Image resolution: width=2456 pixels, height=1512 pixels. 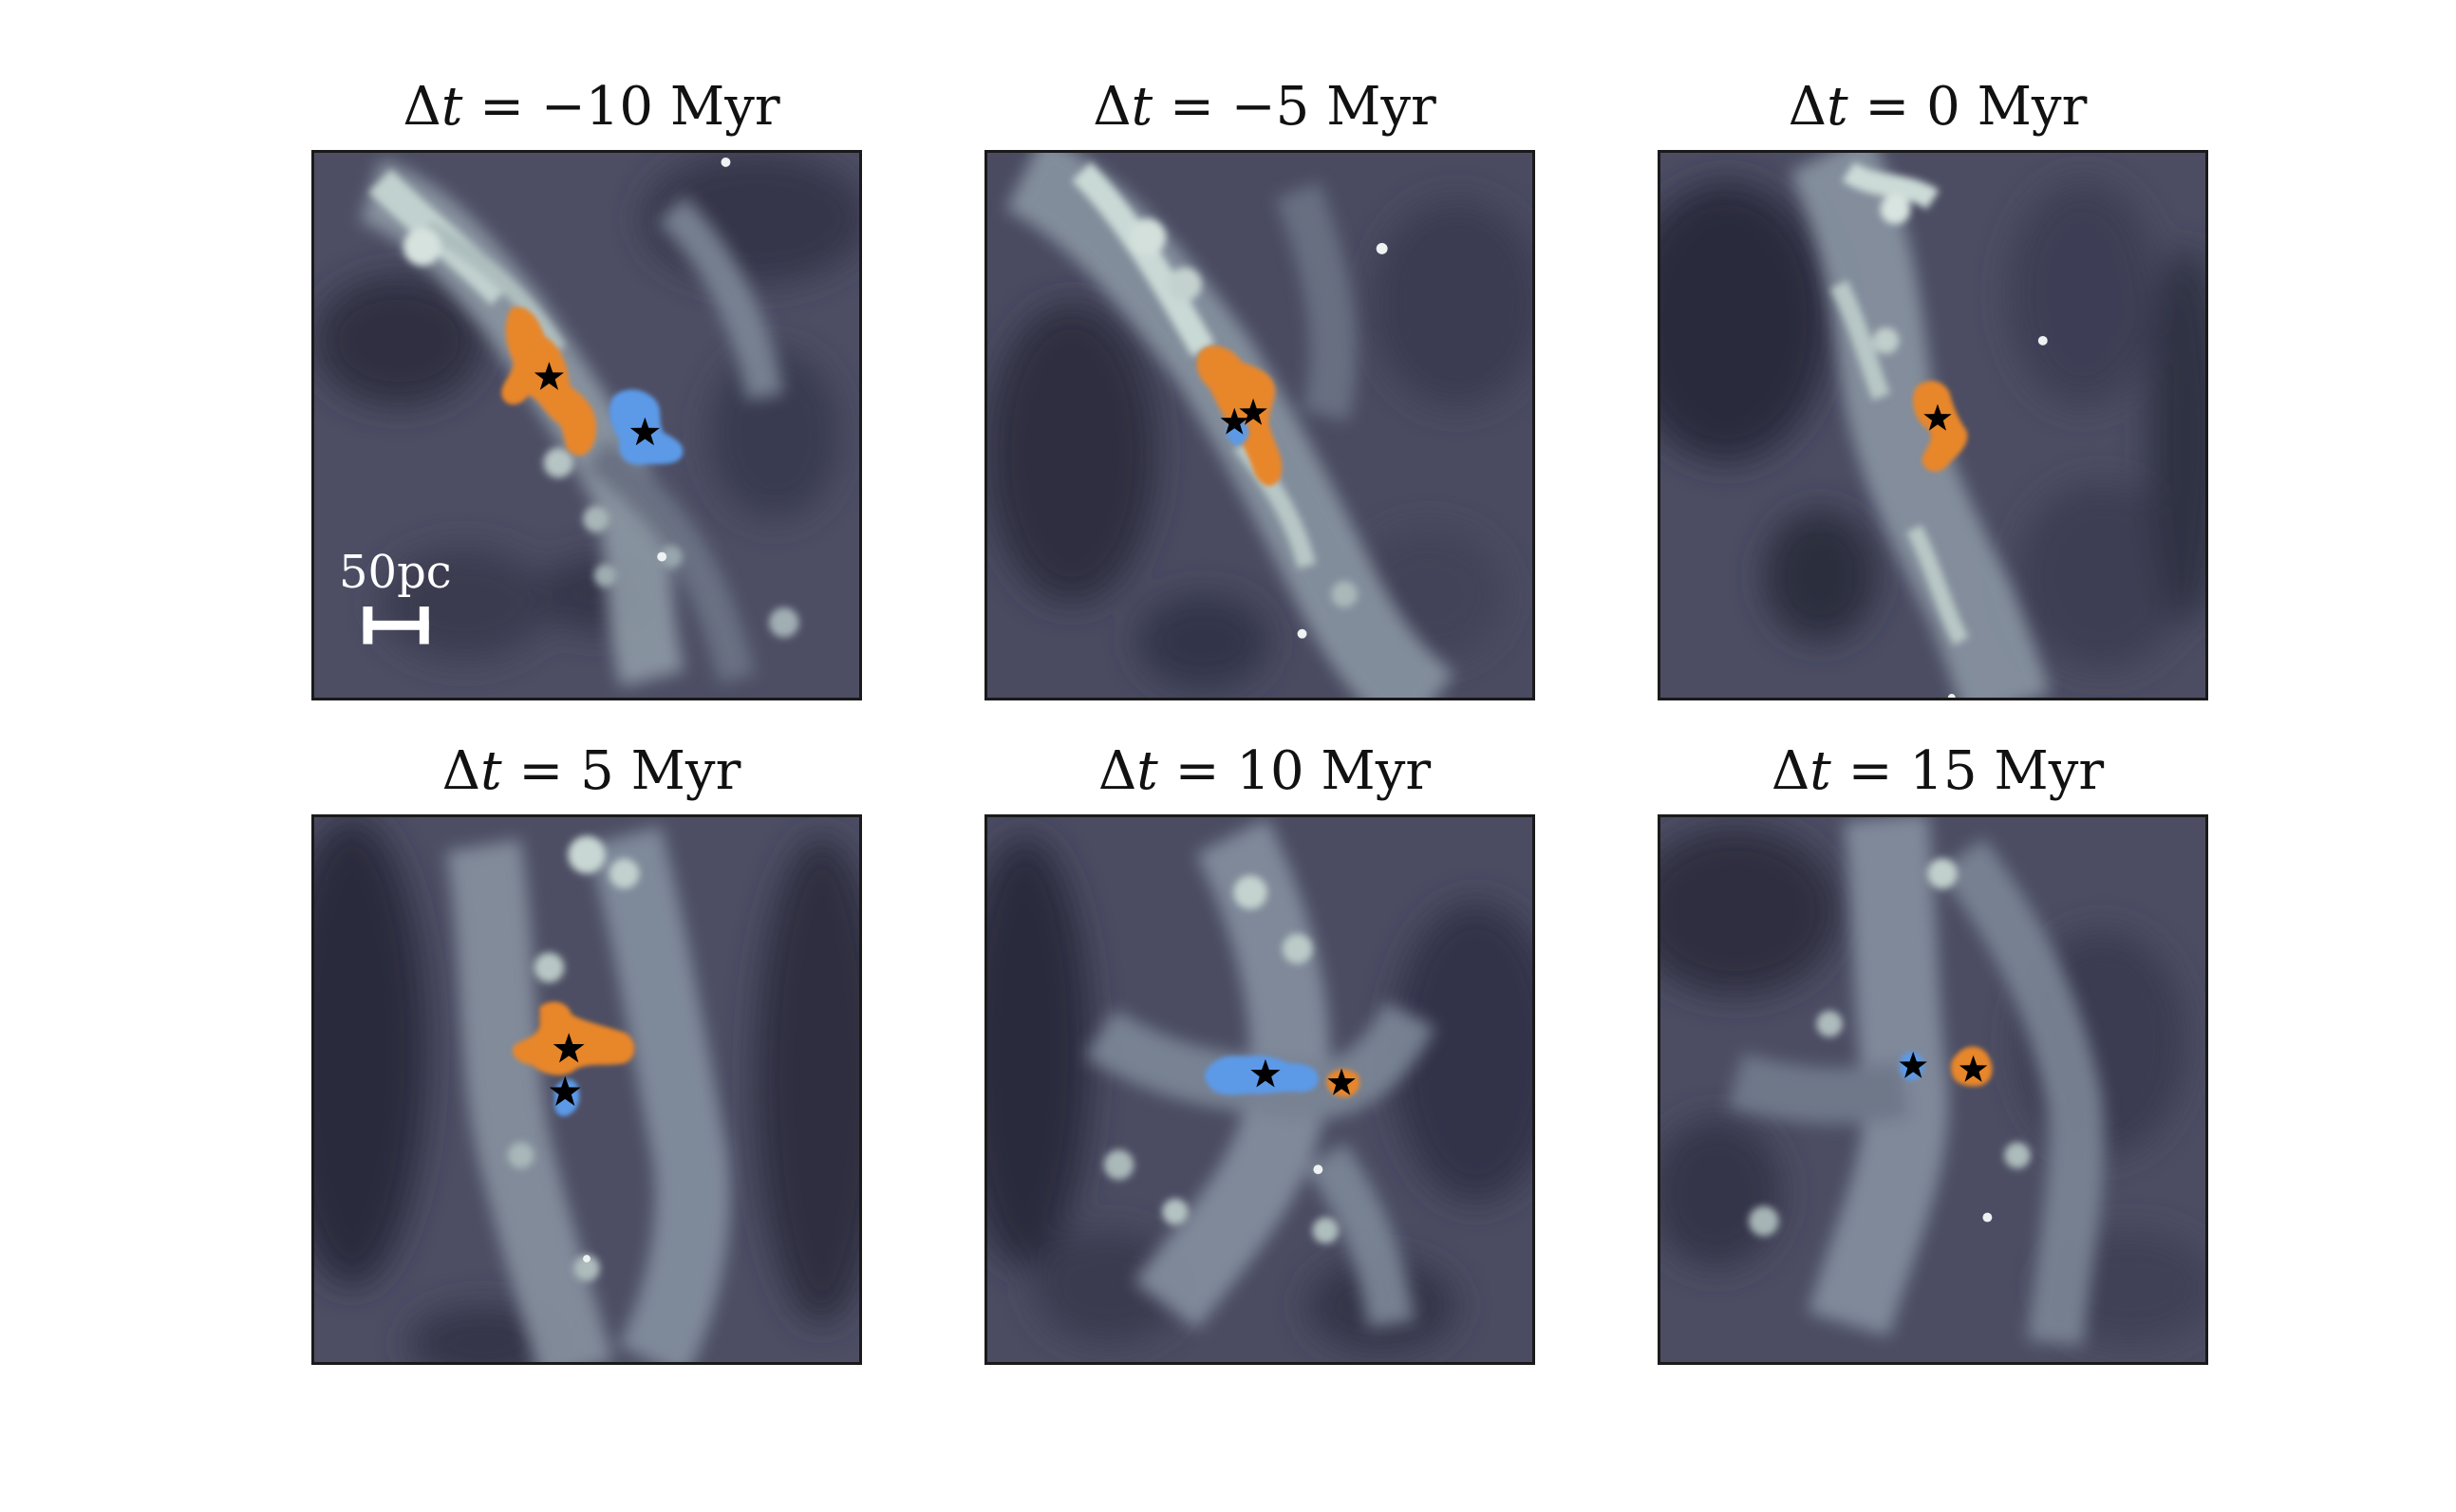 I want to click on panel-title-1: Δt = −10 Myr, so click(x=591, y=107).